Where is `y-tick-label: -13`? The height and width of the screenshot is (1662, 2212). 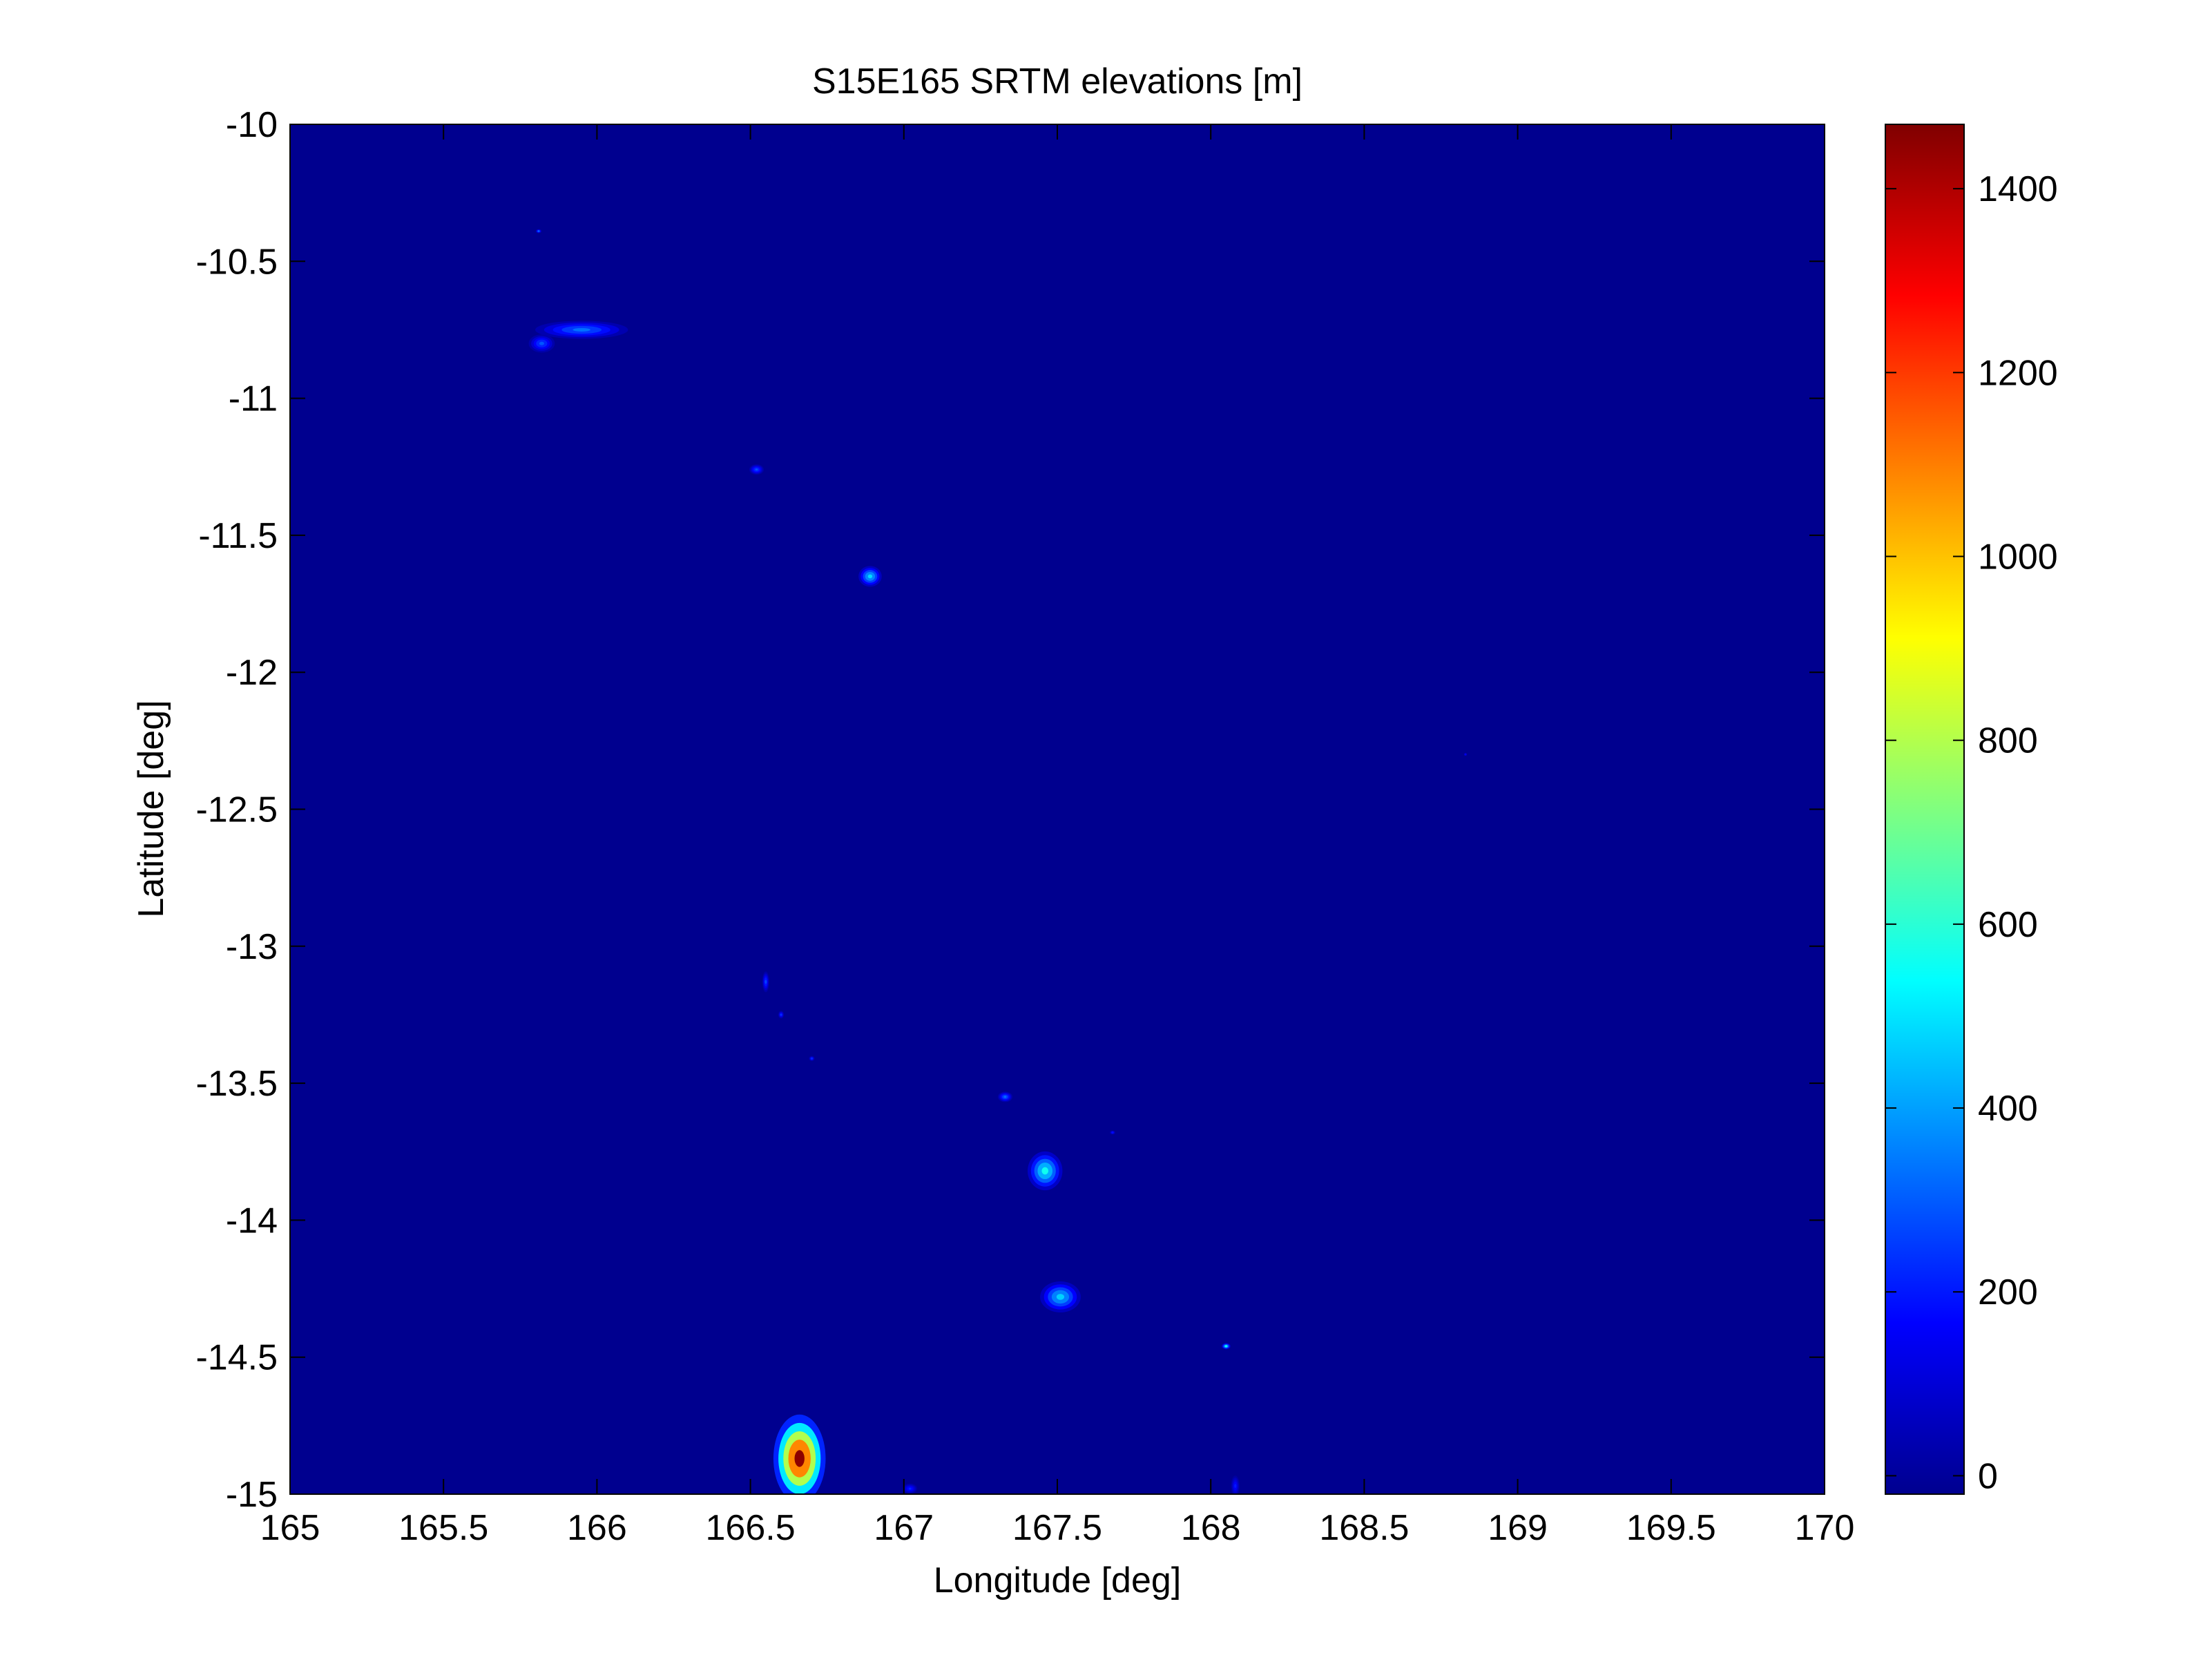
y-tick-label: -13 is located at coordinates (252, 947).